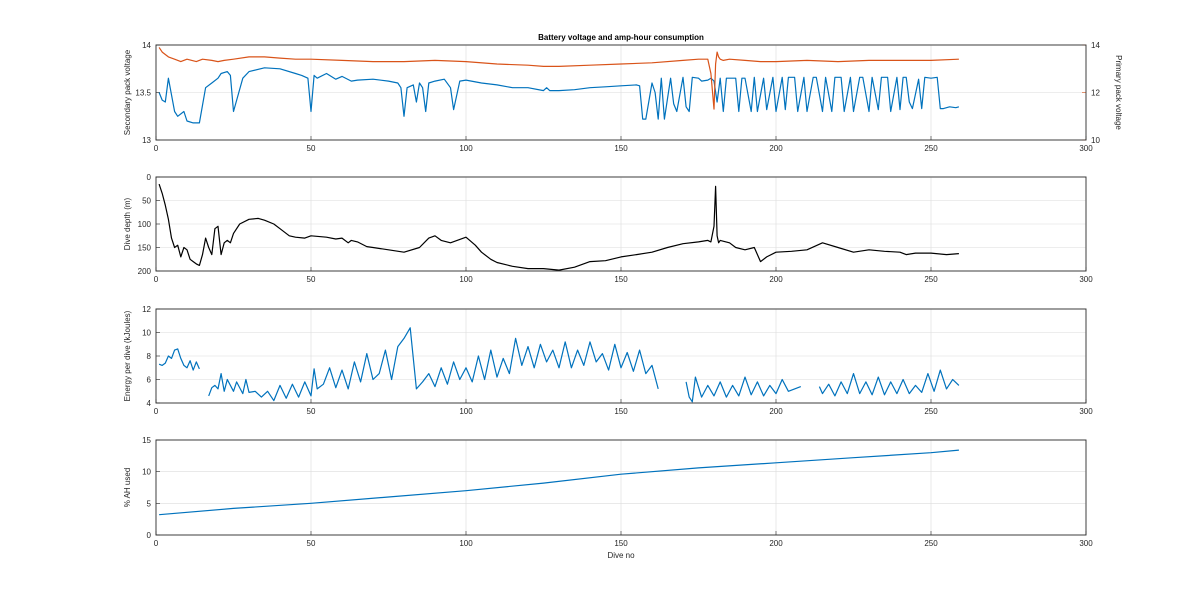 Image resolution: width=1200 pixels, height=606 pixels. What do you see at coordinates (146, 440) in the screenshot?
I see `y-tick-label: 15` at bounding box center [146, 440].